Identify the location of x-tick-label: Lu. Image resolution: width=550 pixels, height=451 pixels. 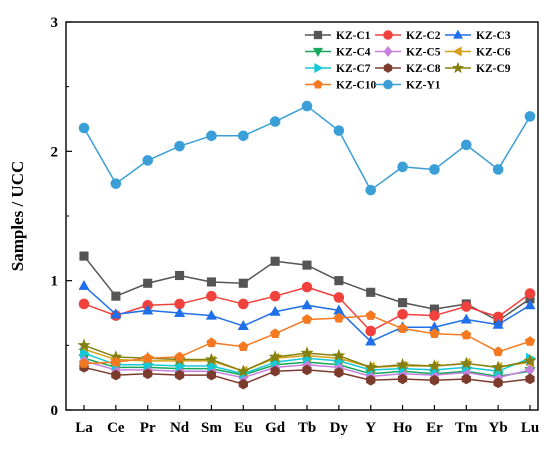
(530, 428).